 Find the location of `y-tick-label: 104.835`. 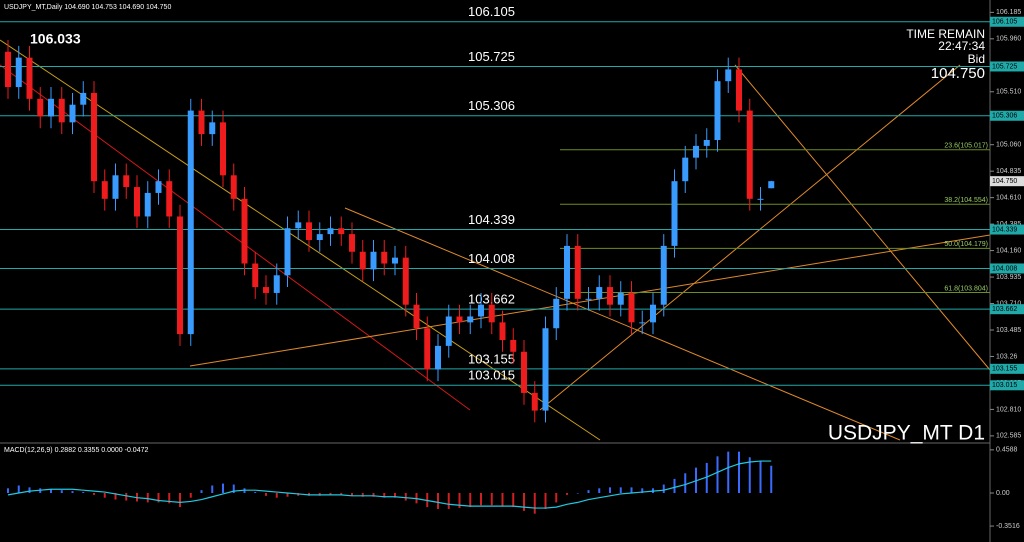

y-tick-label: 104.835 is located at coordinates (1008, 171).